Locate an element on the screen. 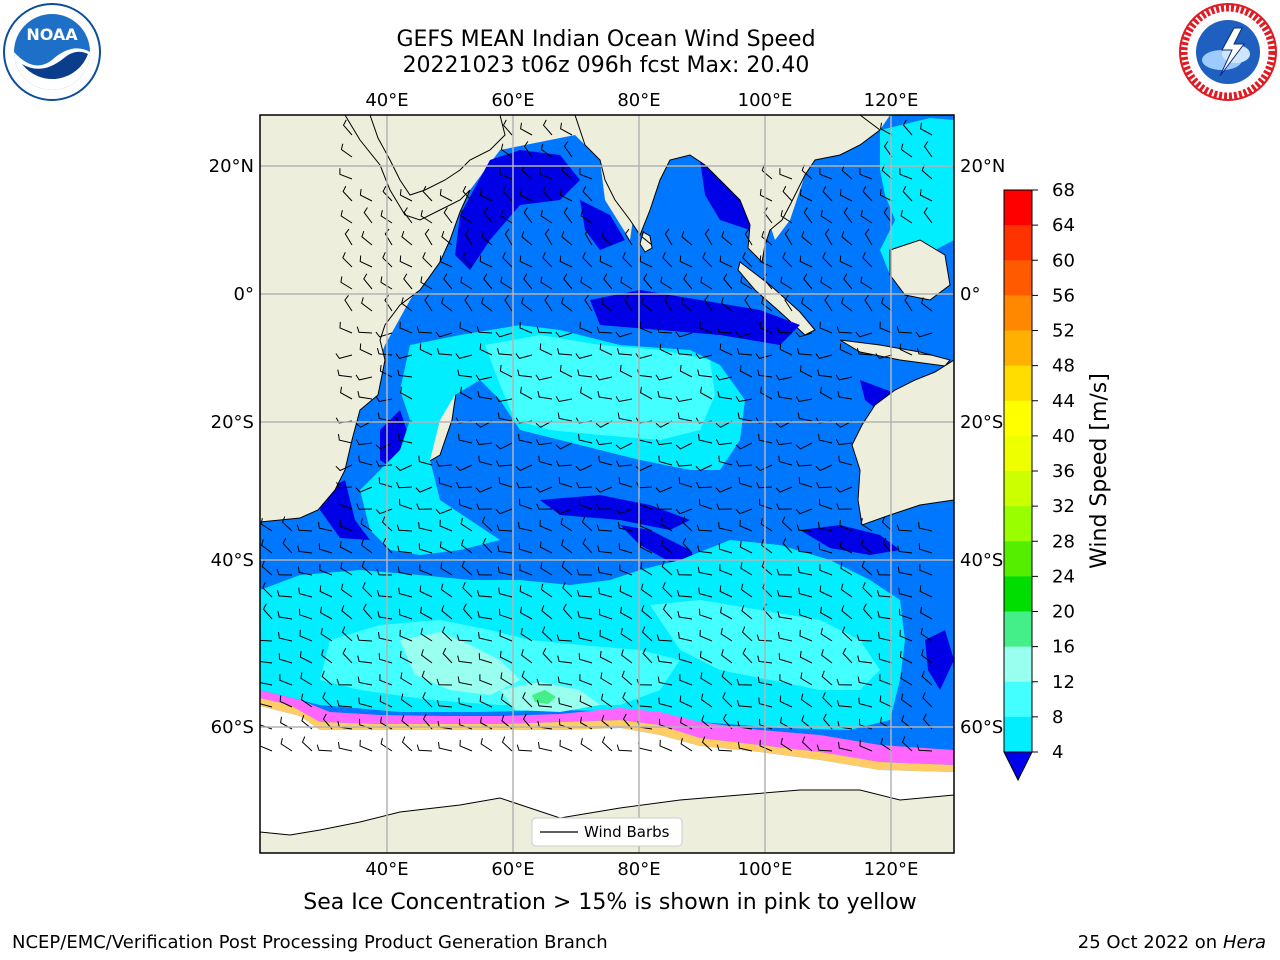 This screenshot has height=960, width=1280. legend-label: Wind Barbs is located at coordinates (627, 832).